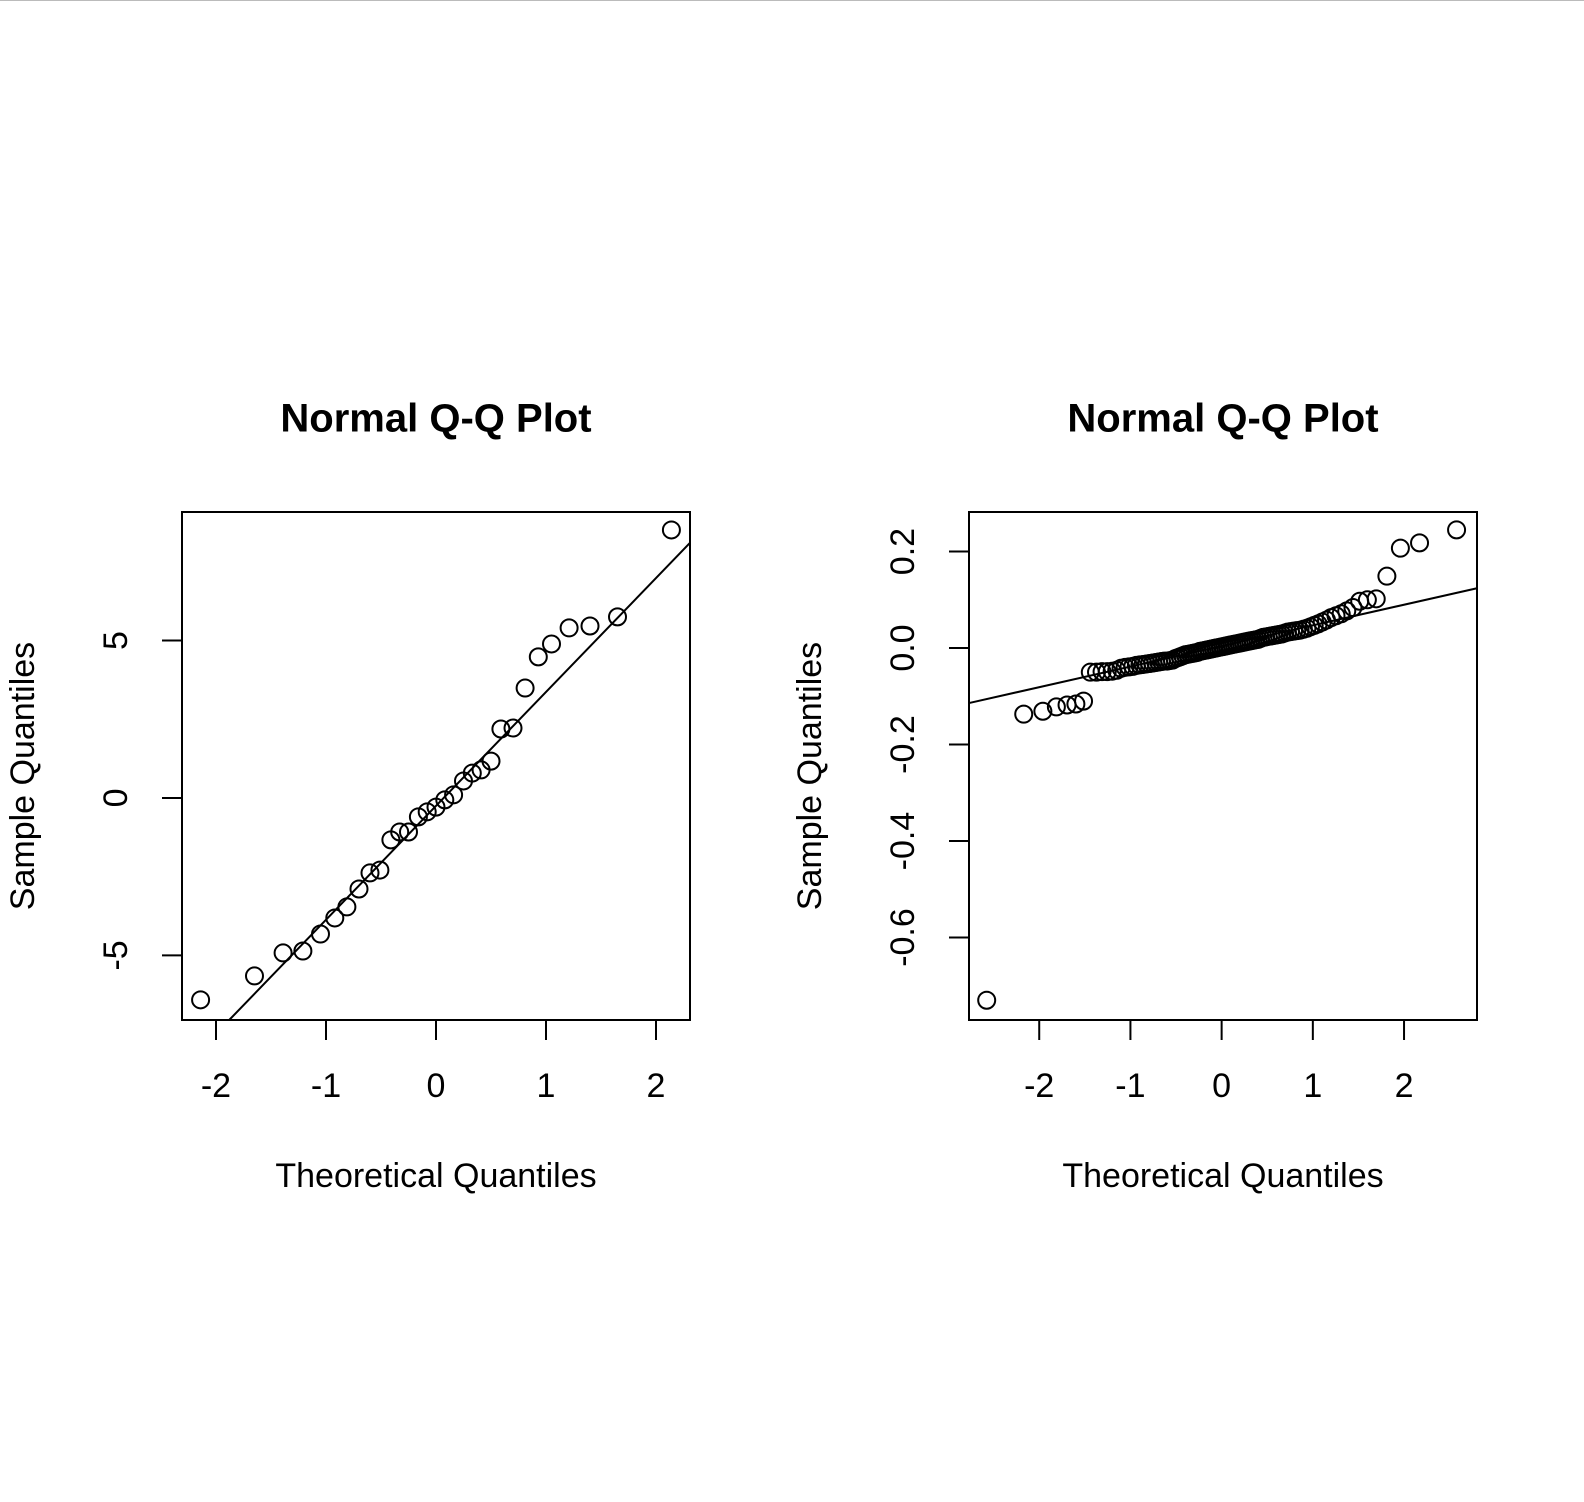 This screenshot has width=1584, height=1502. I want to click on y-tick-label: -0.2, so click(903, 744).